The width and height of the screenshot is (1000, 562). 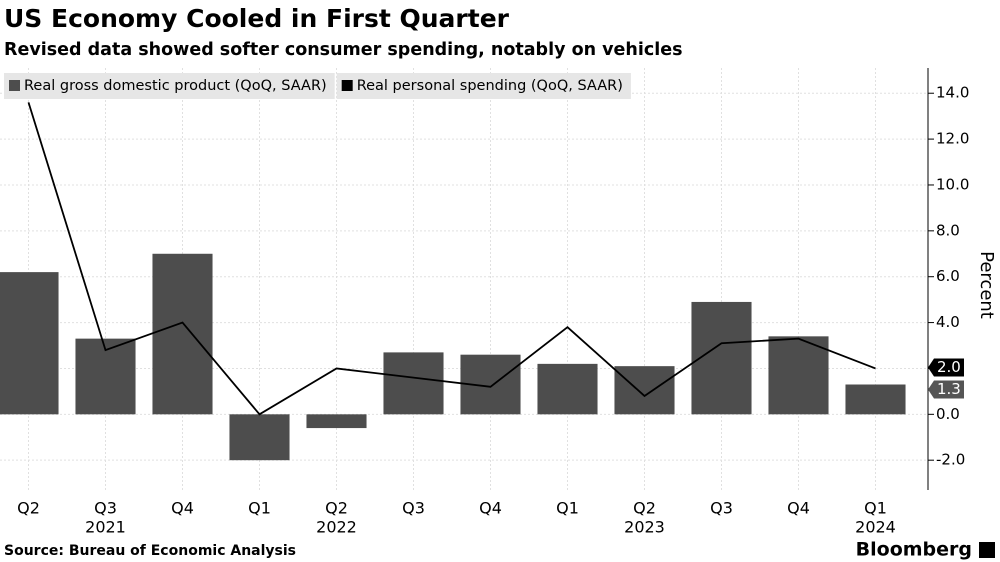 What do you see at coordinates (150, 551) in the screenshot?
I see `source: Source: Bureau of Economic Analysis` at bounding box center [150, 551].